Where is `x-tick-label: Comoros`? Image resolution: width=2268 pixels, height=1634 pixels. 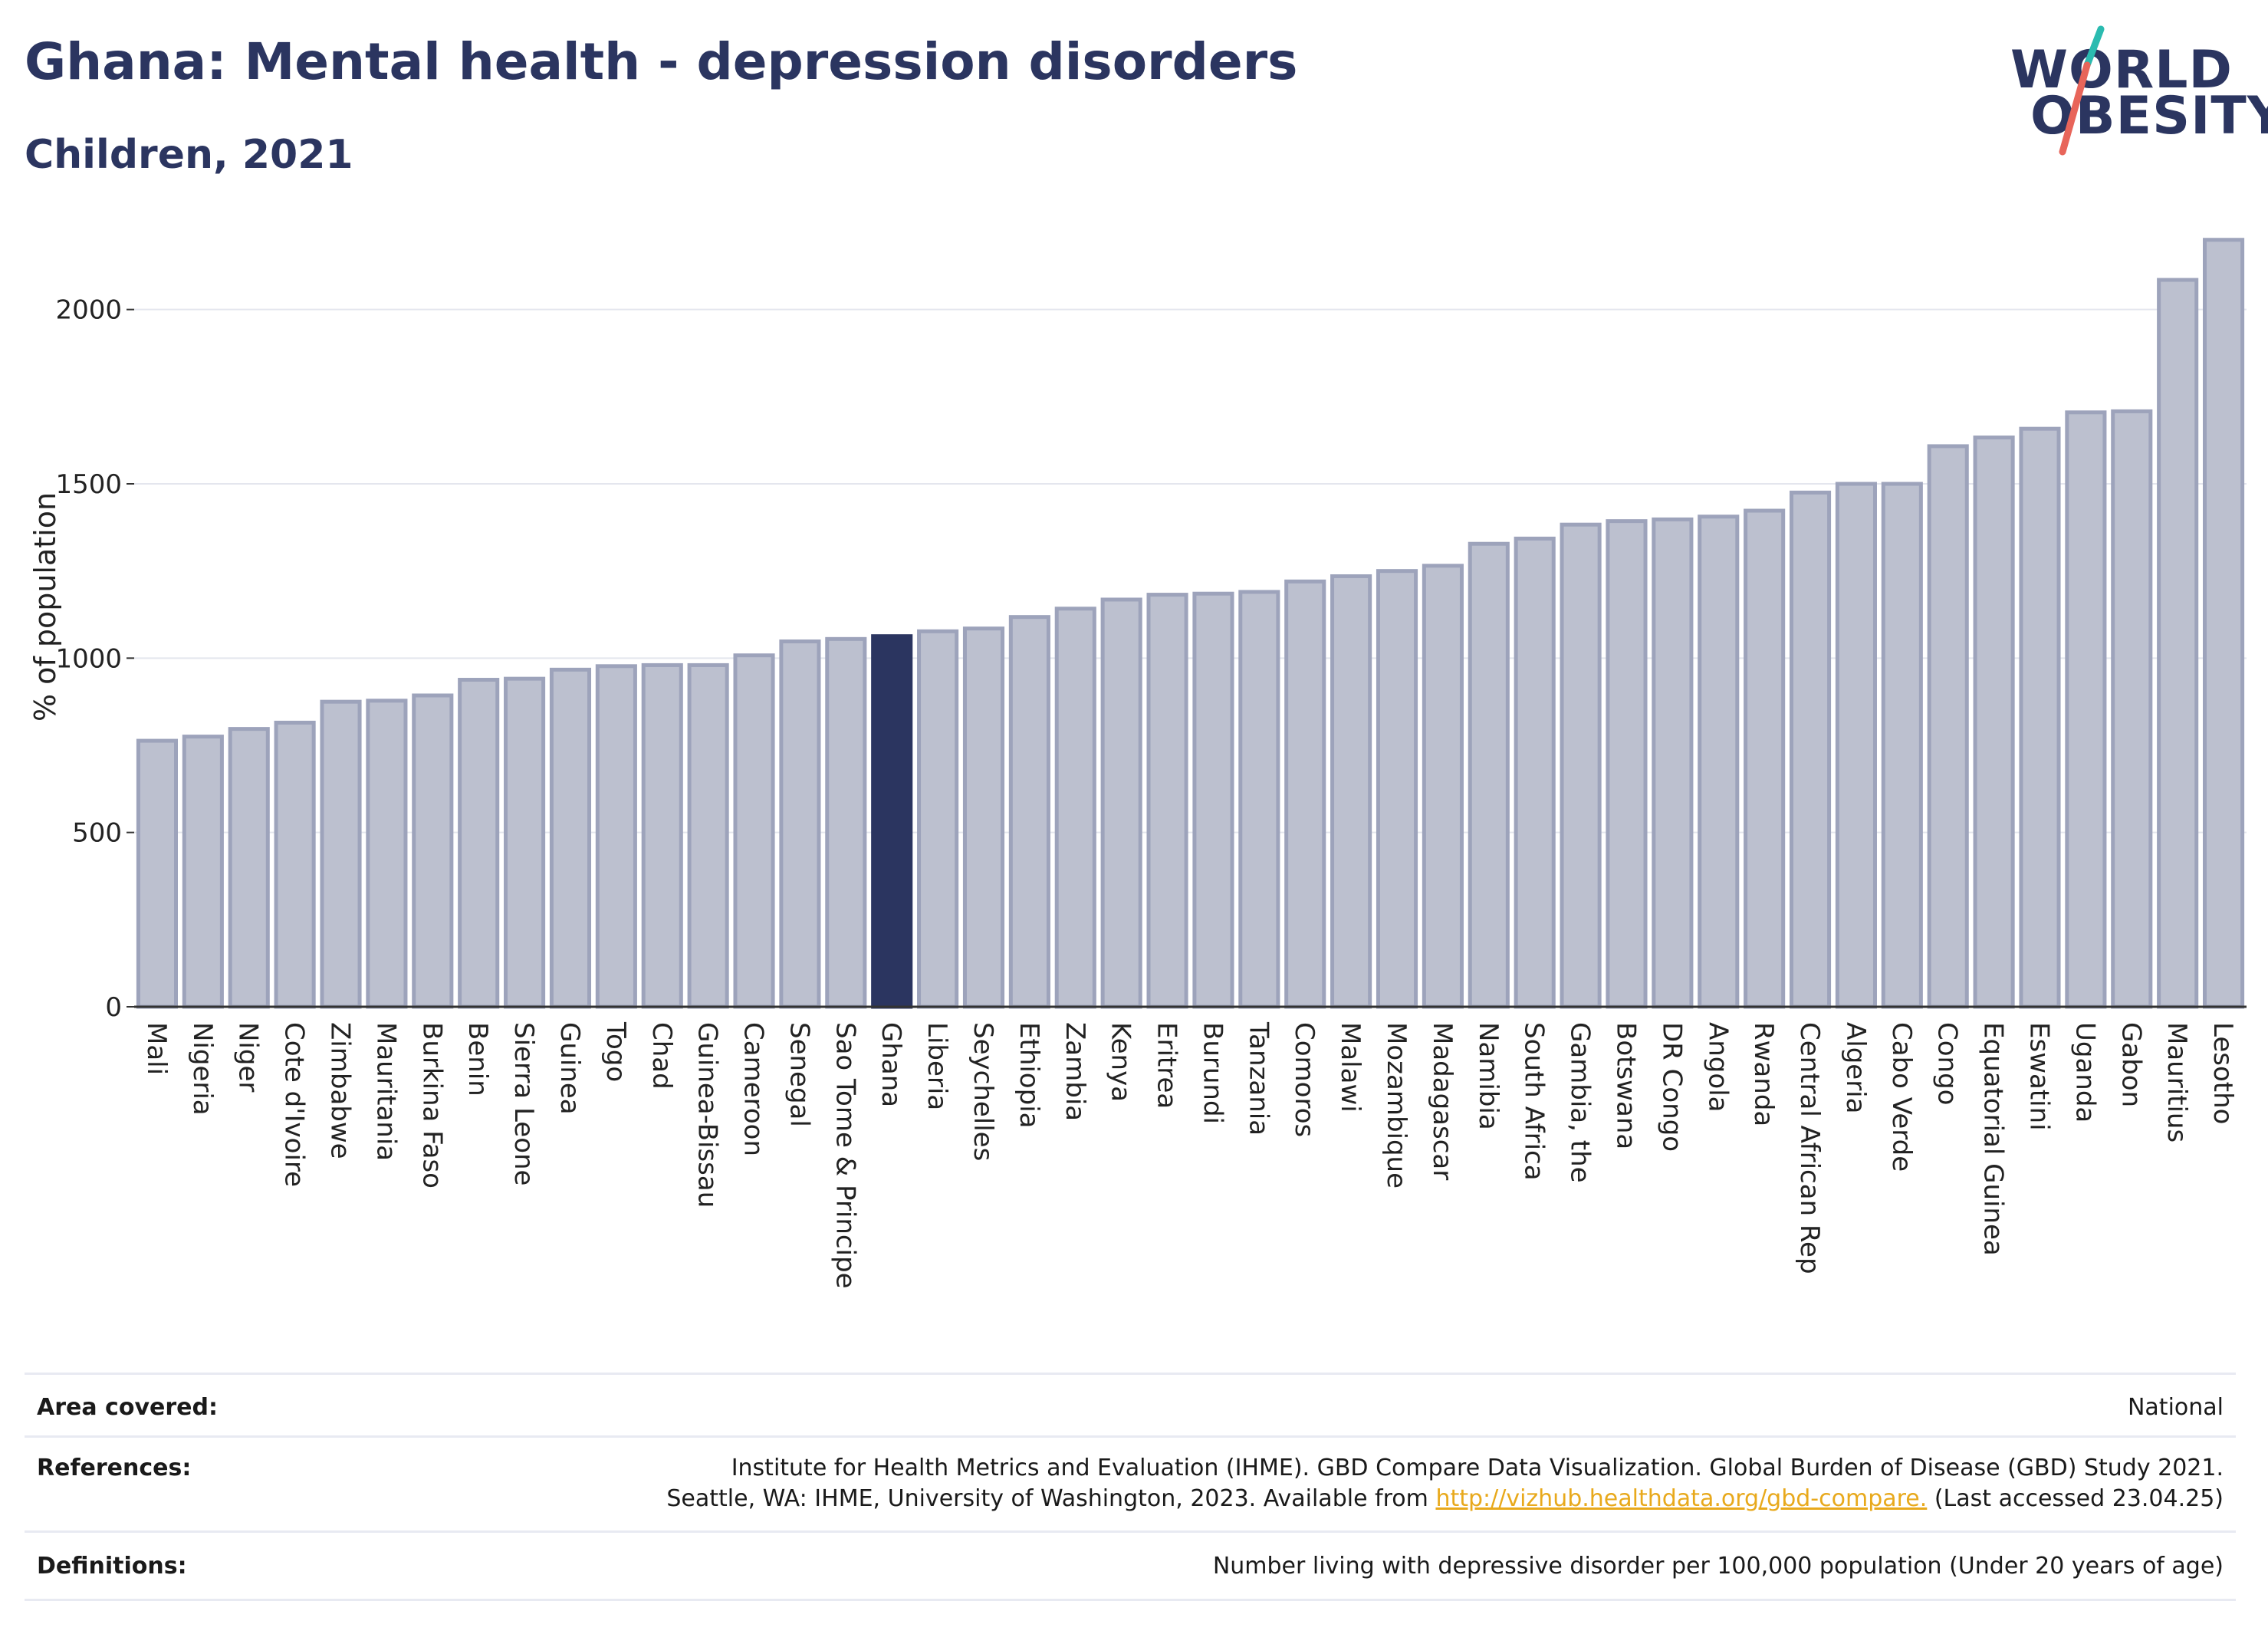
x-tick-label: Comoros is located at coordinates (1304, 1079).